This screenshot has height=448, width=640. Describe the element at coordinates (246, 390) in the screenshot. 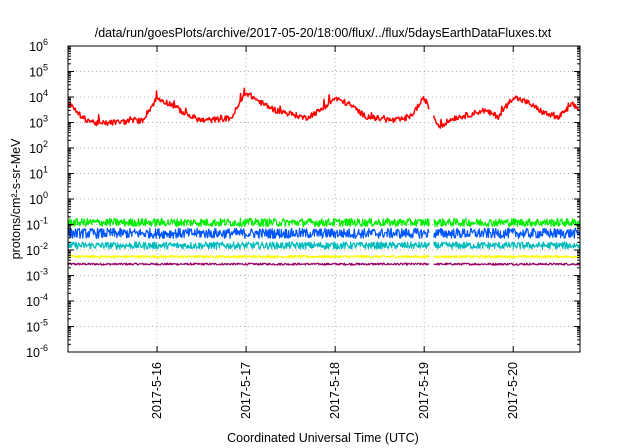

I see `x-tick-label: 2017-5-17` at that location.